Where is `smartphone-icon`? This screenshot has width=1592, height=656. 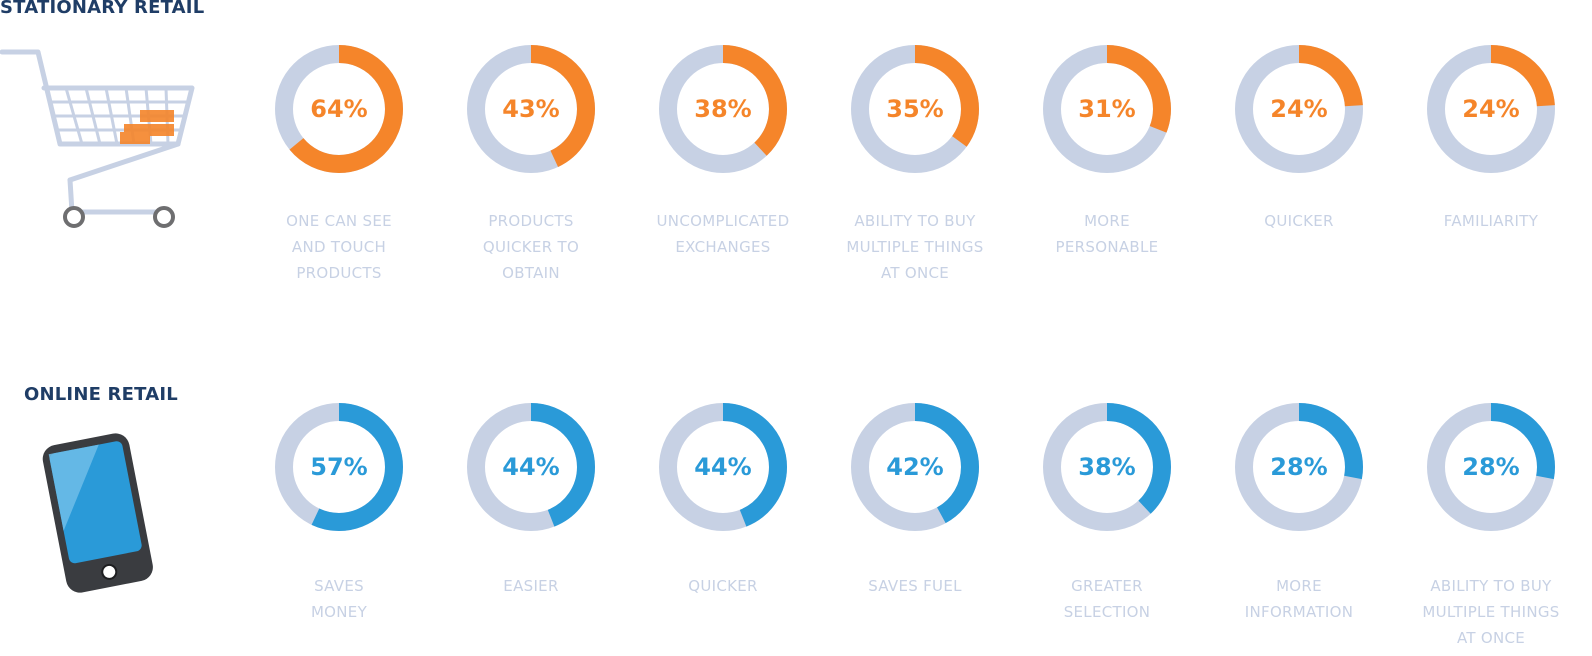
smartphone-icon is located at coordinates (97, 513).